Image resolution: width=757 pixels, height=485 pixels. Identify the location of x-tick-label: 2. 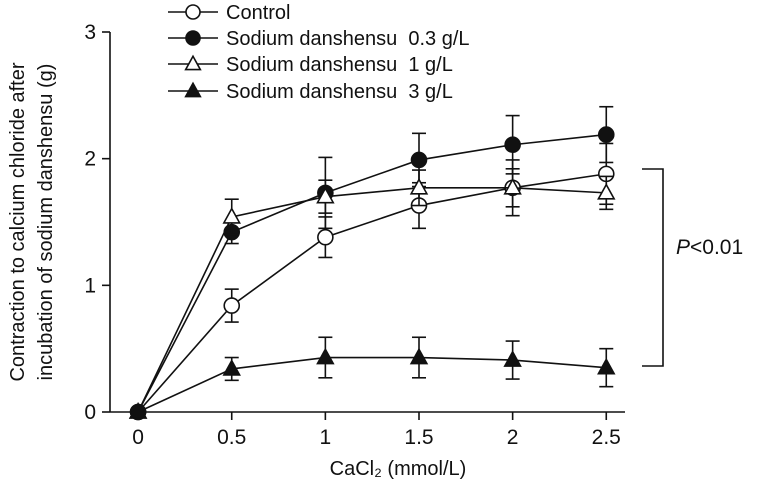
(513, 437).